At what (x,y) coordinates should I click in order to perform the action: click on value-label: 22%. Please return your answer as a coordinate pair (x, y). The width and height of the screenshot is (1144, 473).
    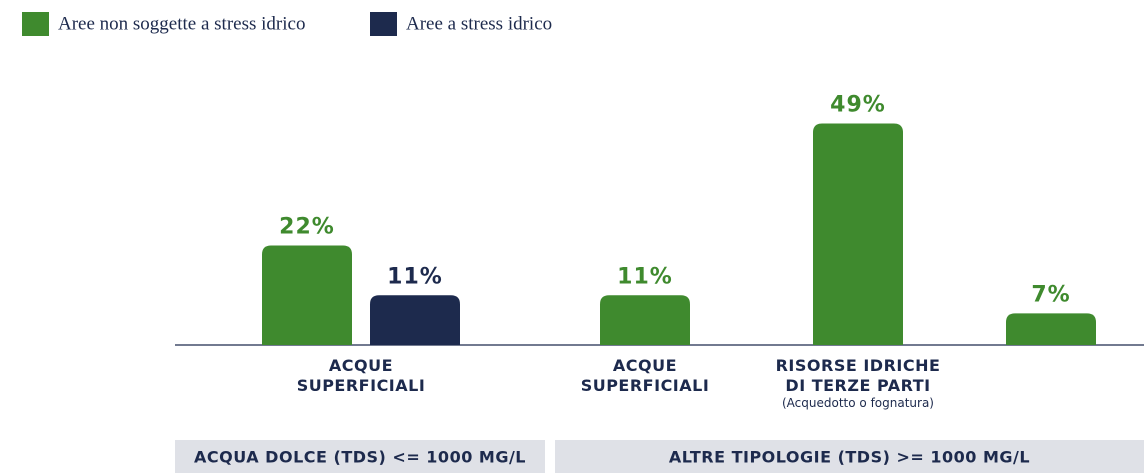
    Looking at the image, I should click on (307, 227).